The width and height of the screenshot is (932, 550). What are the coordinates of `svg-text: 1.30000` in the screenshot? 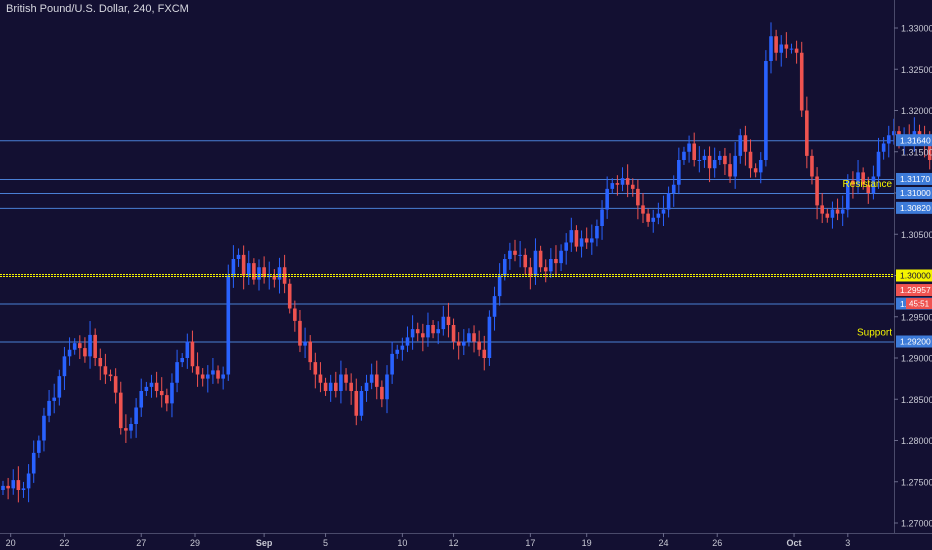 It's located at (915, 276).